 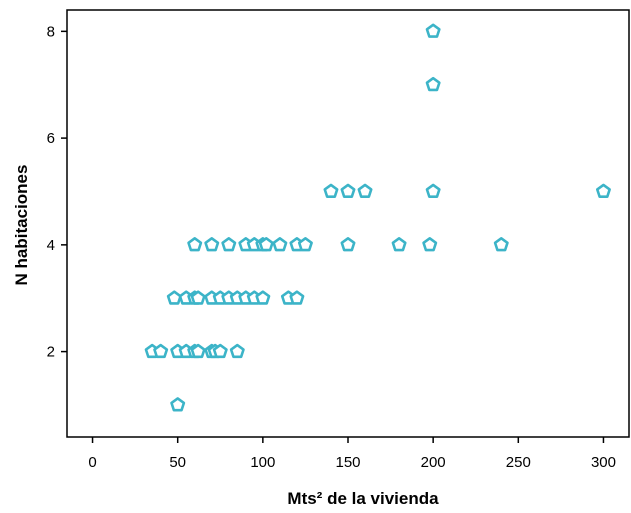 What do you see at coordinates (518, 462) in the screenshot?
I see `x-tick-label: 250` at bounding box center [518, 462].